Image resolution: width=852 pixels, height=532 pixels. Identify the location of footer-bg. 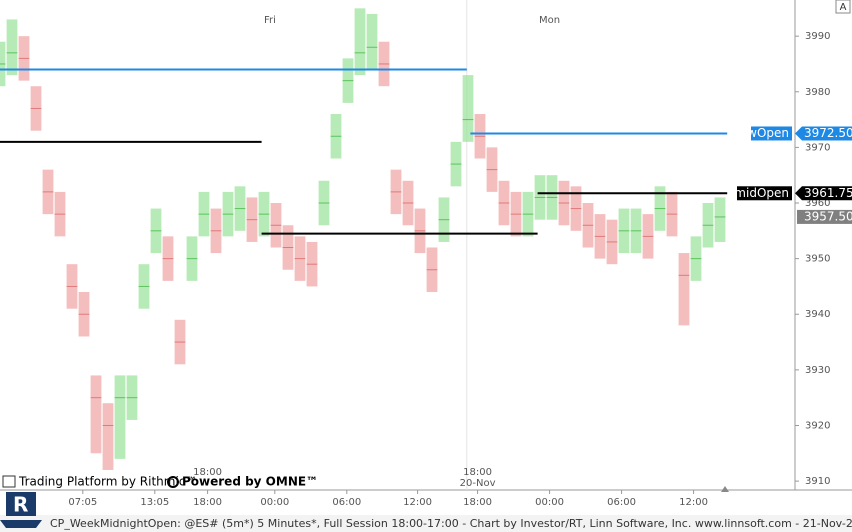
(426, 523).